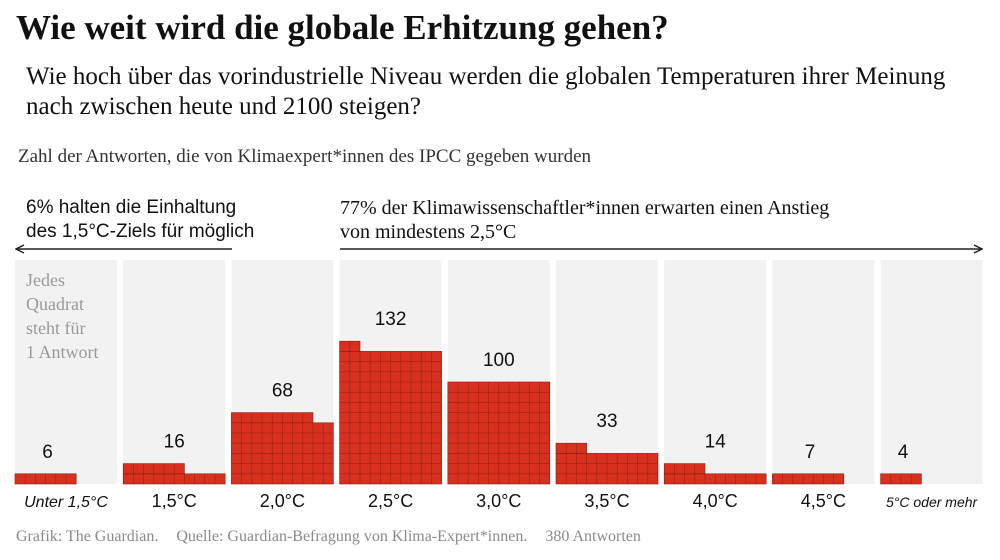 The height and width of the screenshot is (560, 1000). Describe the element at coordinates (810, 452) in the screenshot. I see `value-label-7: 7` at that location.